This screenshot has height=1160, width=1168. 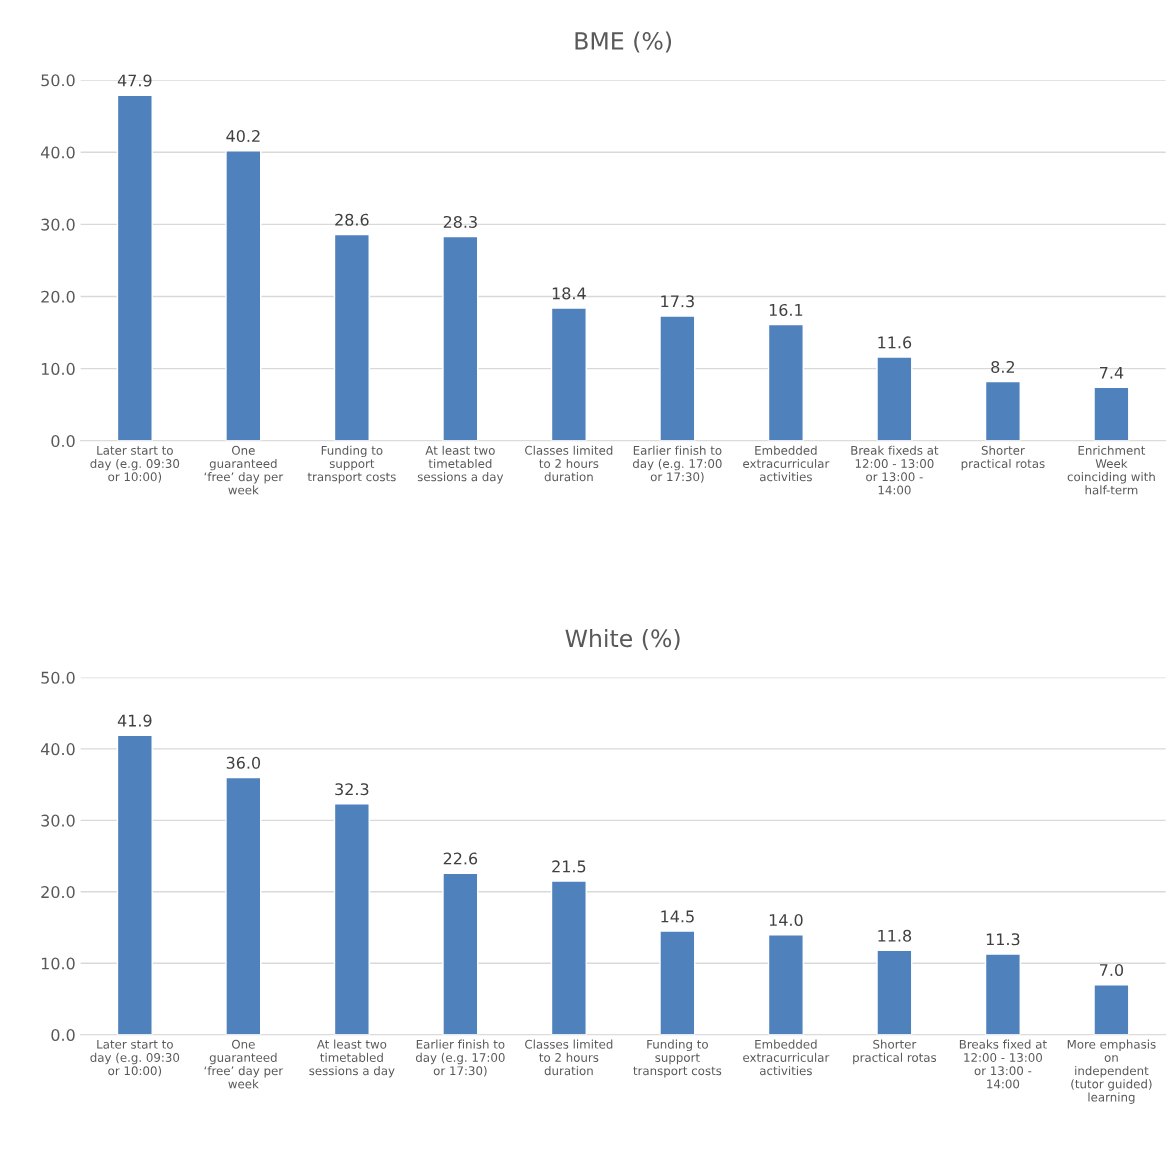 I want to click on chart-title: BME (%), so click(x=623, y=42).